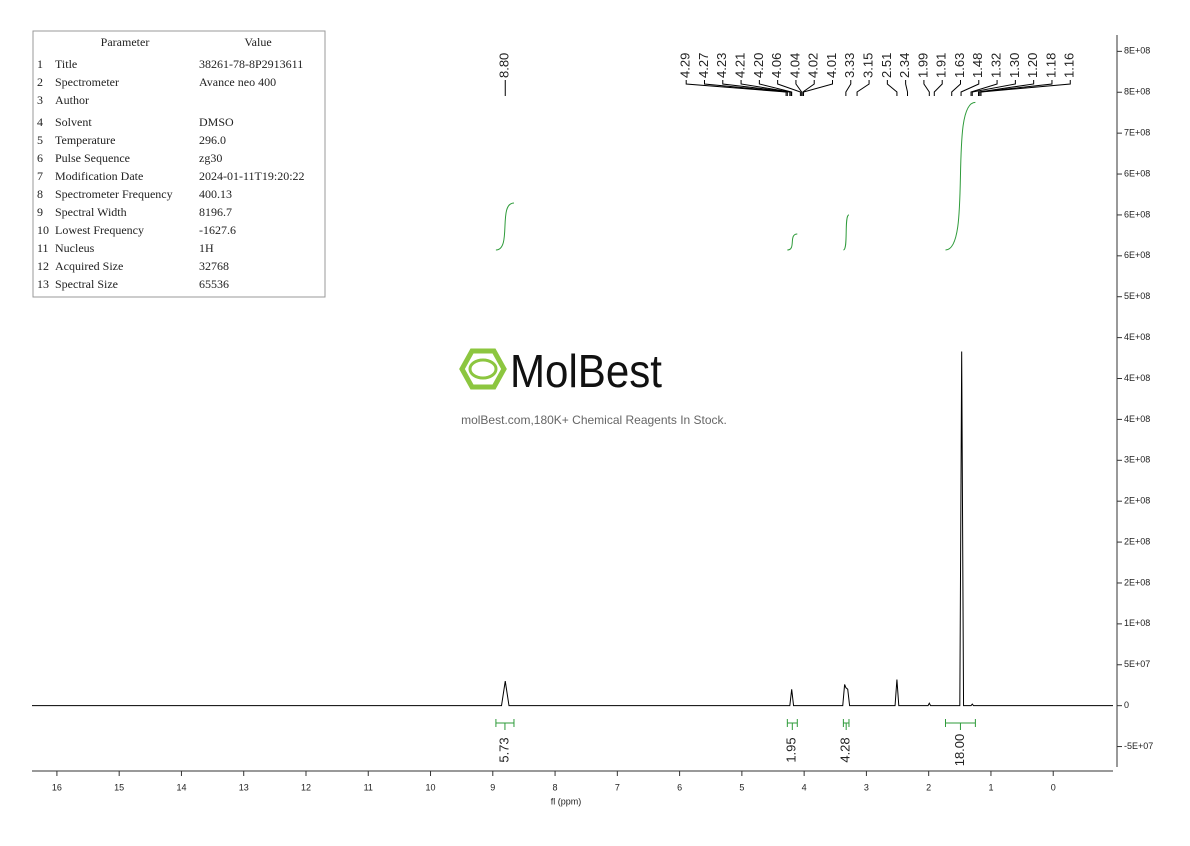  What do you see at coordinates (66, 64) in the screenshot?
I see `table-cell: Title` at bounding box center [66, 64].